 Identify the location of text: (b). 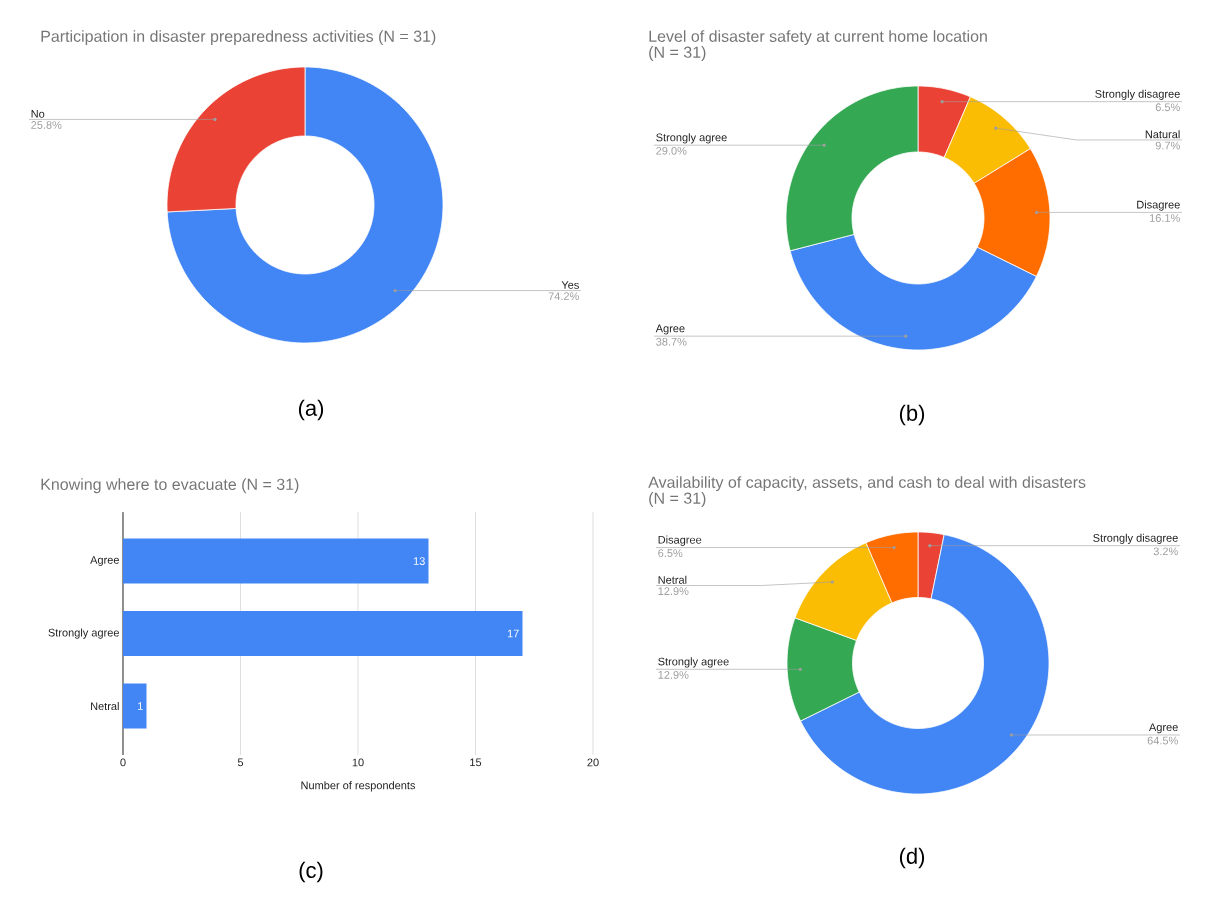
(912, 415).